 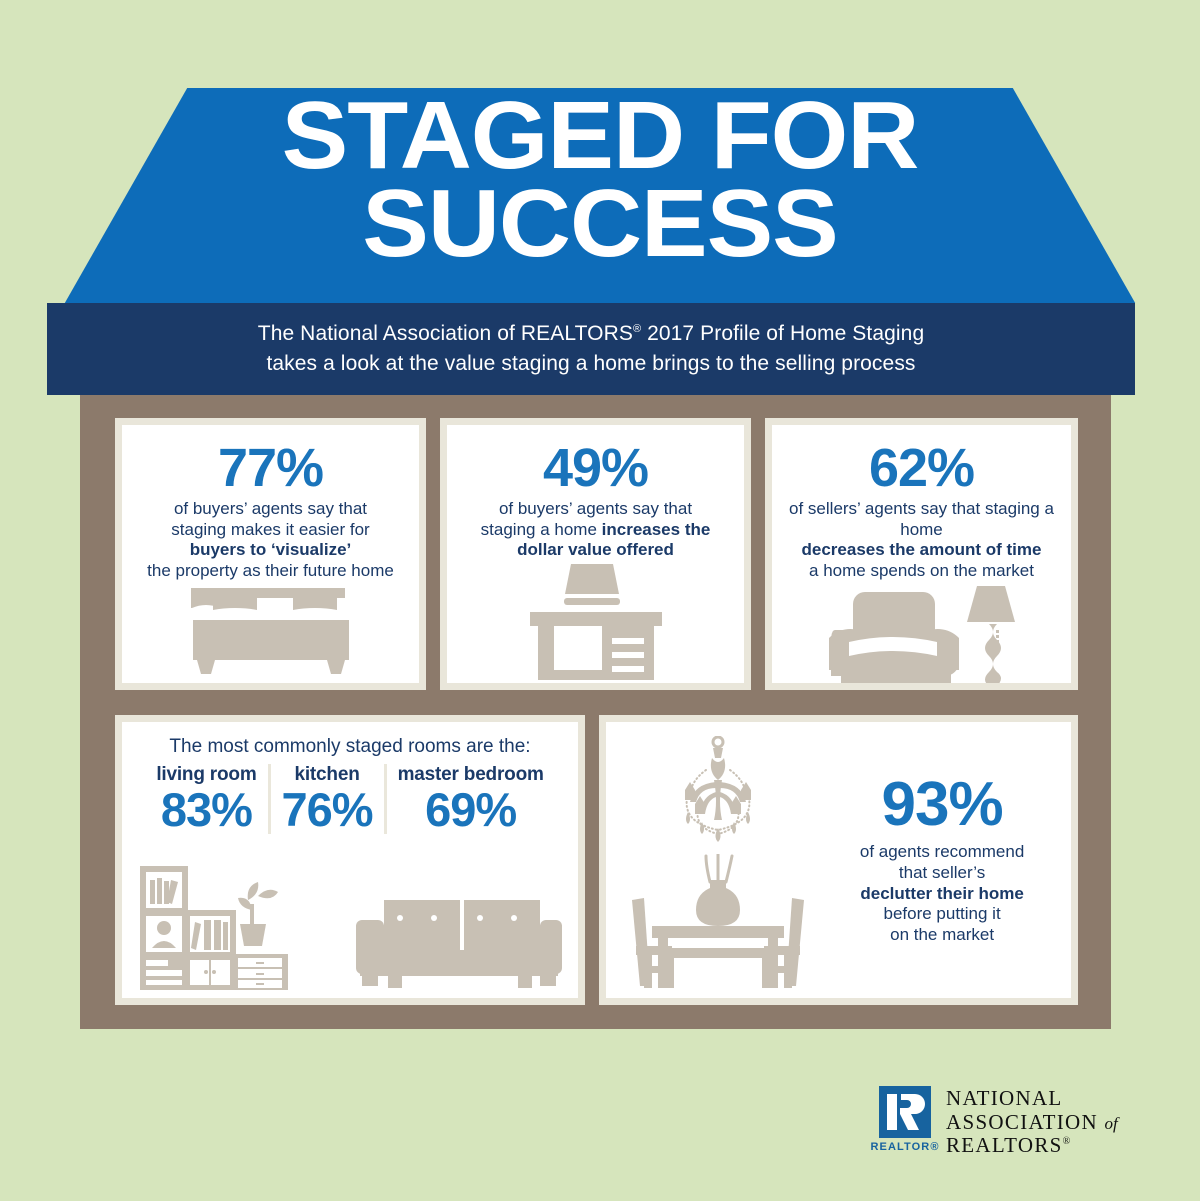 I want to click on icon-slot-bed, so click(x=270, y=632).